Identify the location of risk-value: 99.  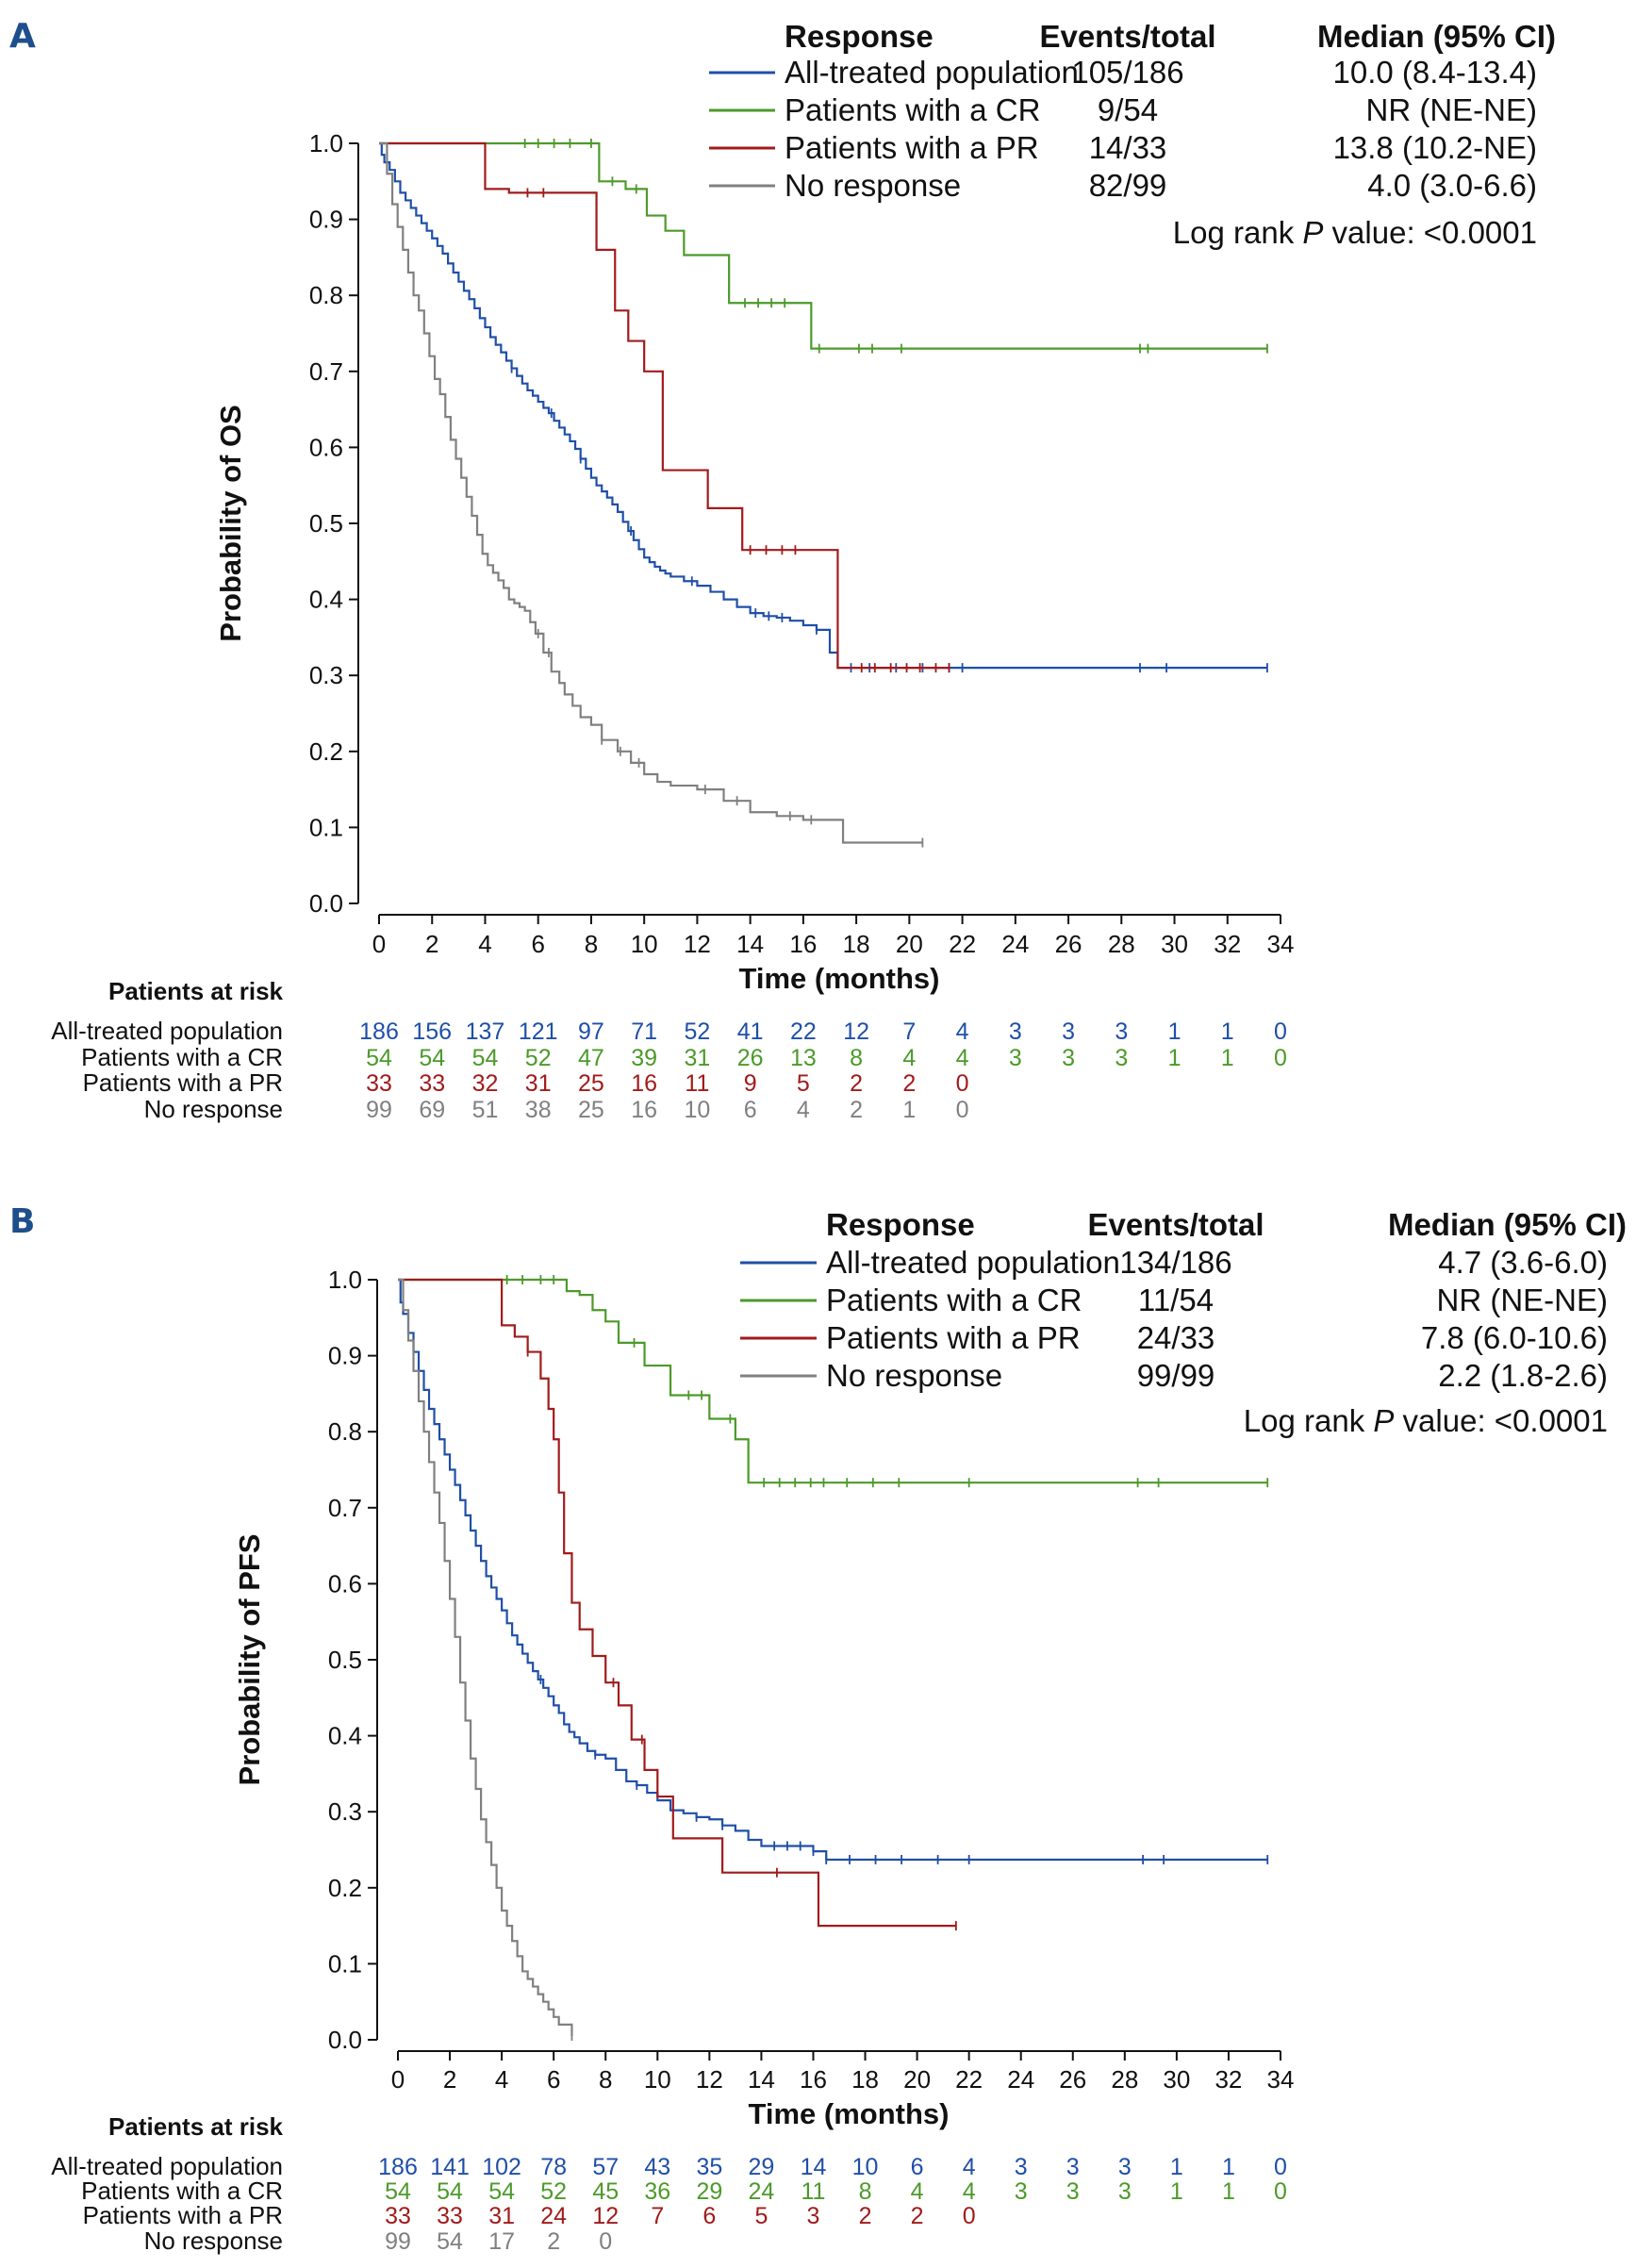
(398, 2241).